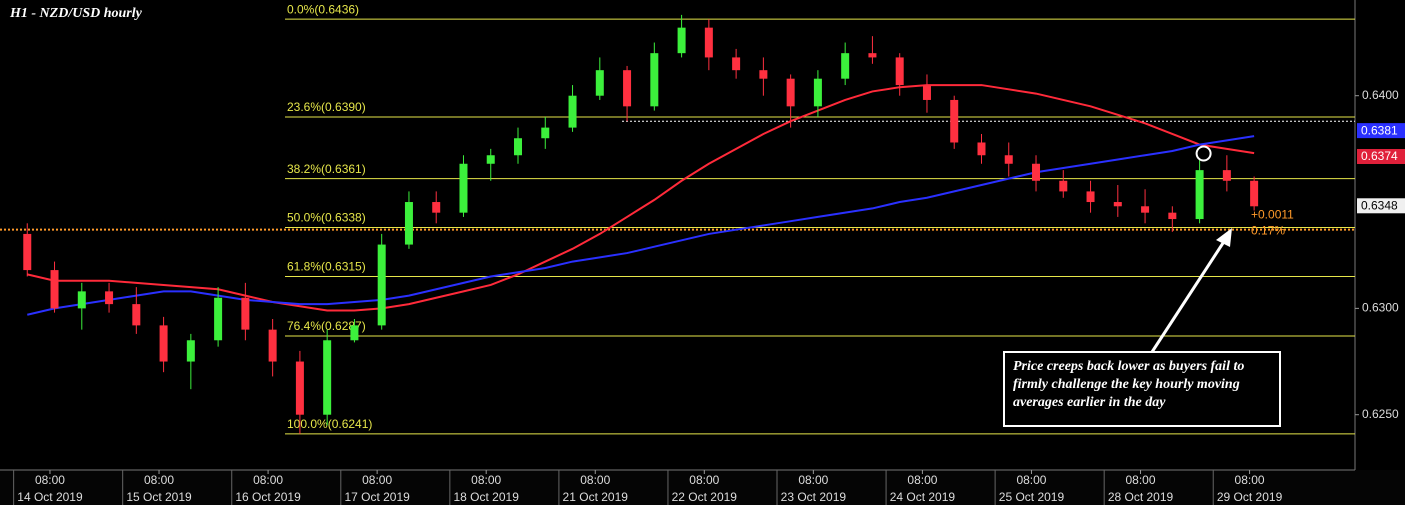  Describe the element at coordinates (326, 326) in the screenshot. I see `fib-label: 76.4%(0.6287)` at that location.